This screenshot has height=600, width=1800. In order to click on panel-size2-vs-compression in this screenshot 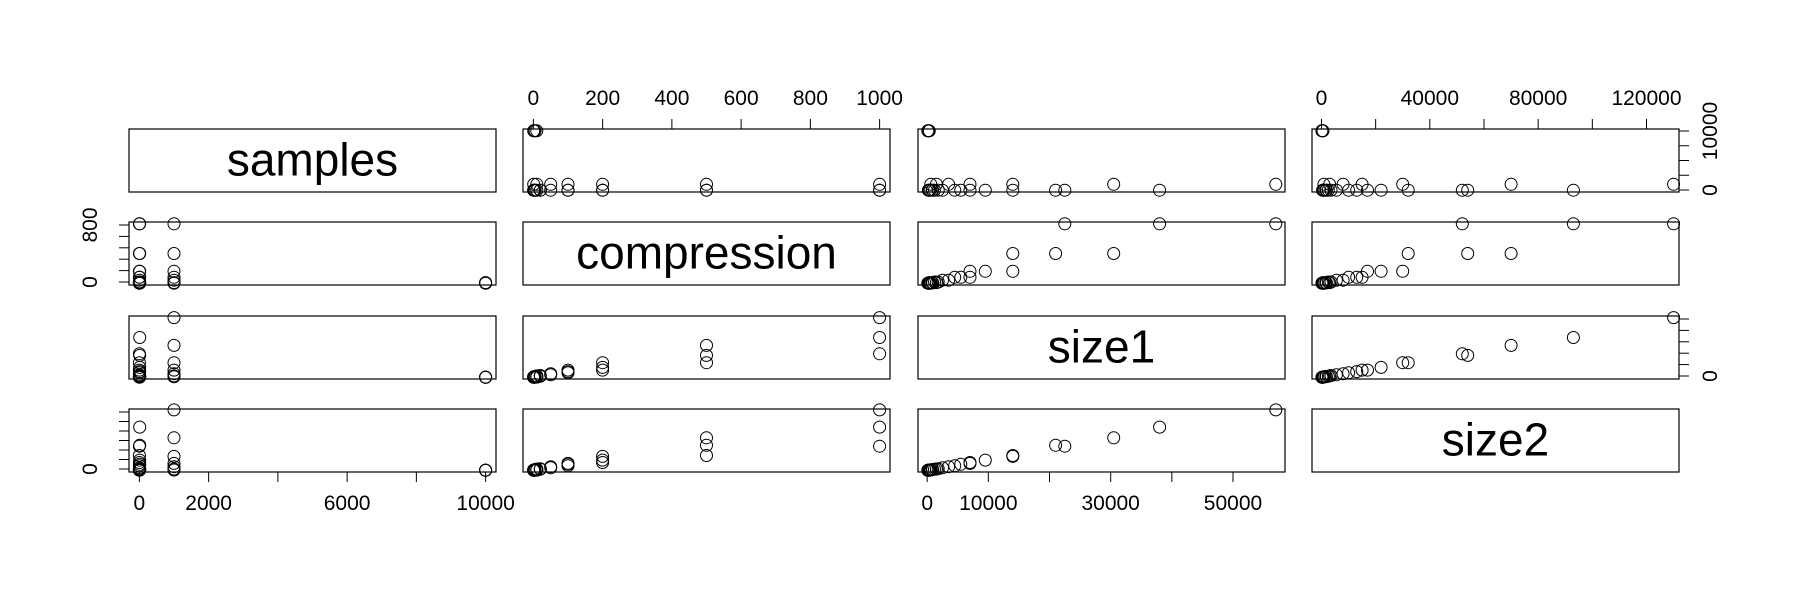, I will do `click(706, 440)`.